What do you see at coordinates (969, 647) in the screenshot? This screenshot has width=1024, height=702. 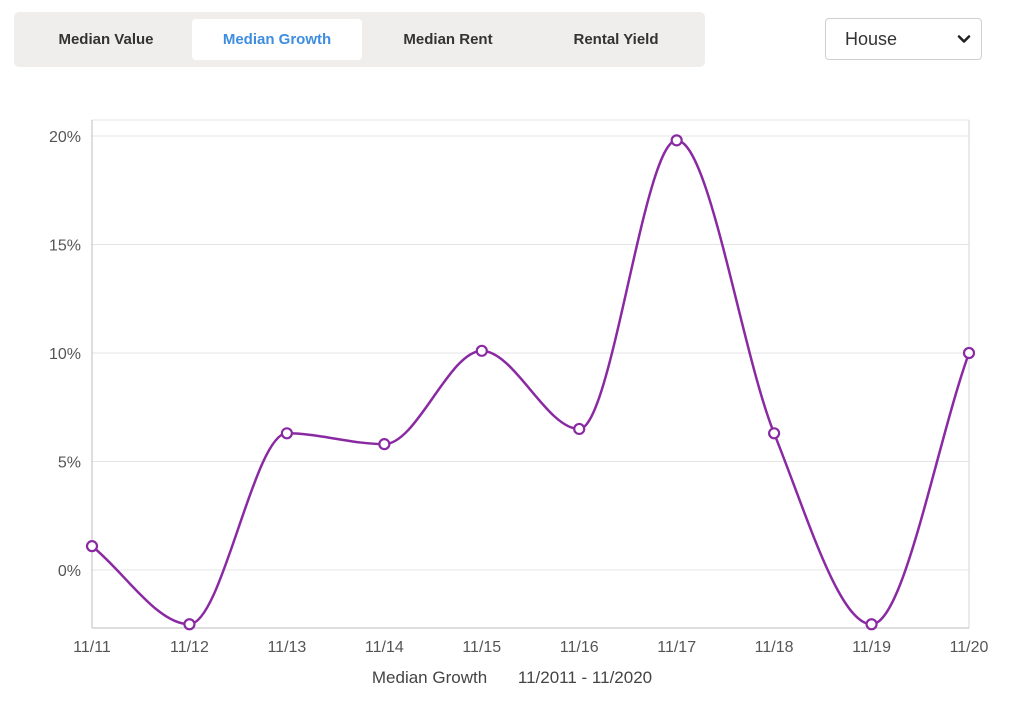 I see `x-tick-label: 11/20` at bounding box center [969, 647].